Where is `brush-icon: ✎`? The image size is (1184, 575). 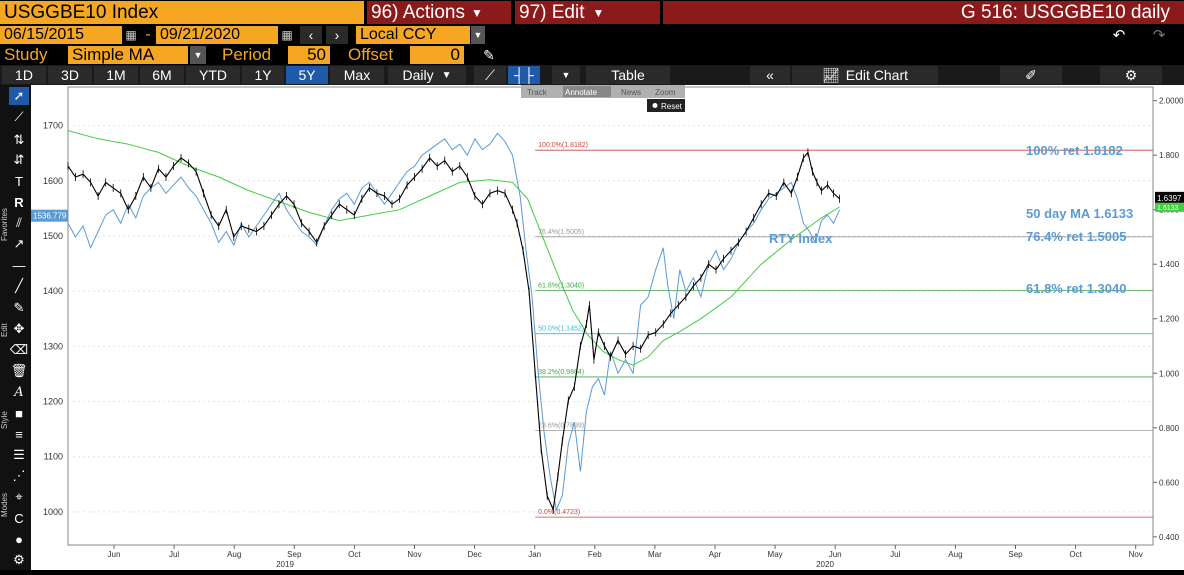
brush-icon: ✎ is located at coordinates (19, 307).